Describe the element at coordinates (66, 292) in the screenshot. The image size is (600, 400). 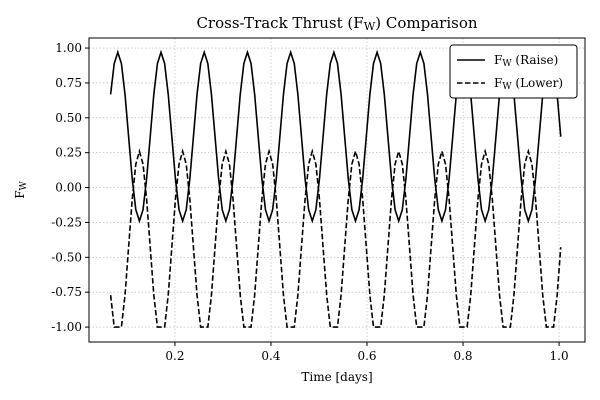
I see `y-tick-label: -0.75` at that location.